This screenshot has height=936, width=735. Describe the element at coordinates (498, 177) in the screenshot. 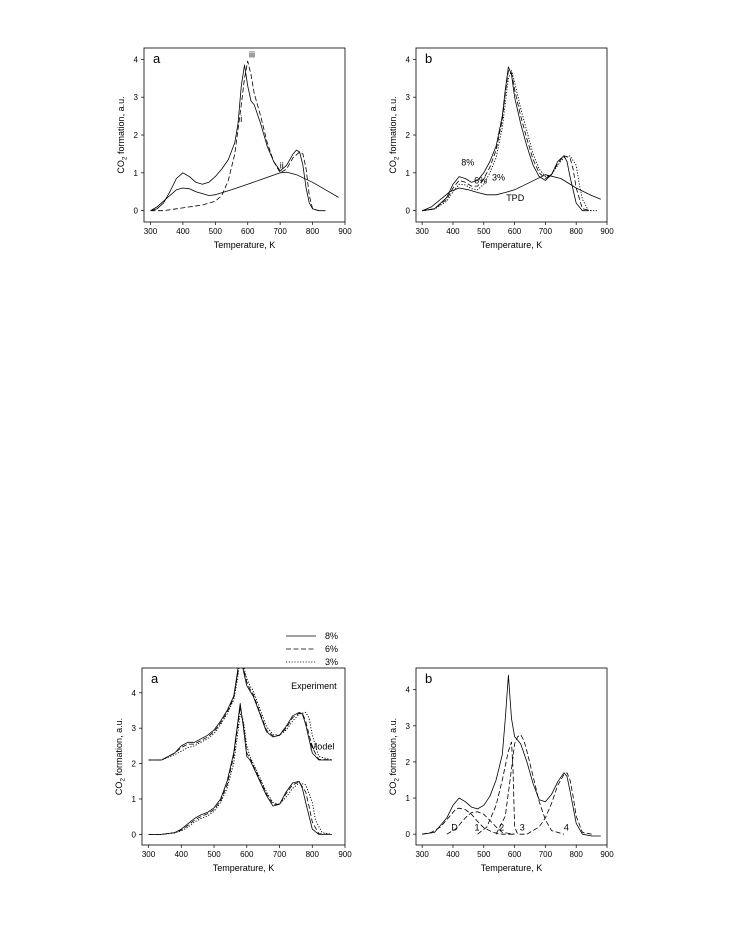

I see `annotation-label: 3%` at that location.